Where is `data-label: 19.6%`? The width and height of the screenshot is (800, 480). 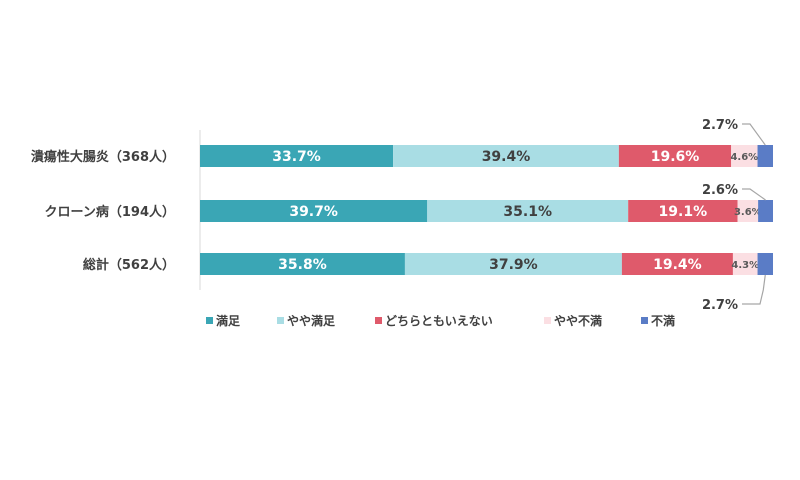
data-label: 19.6% is located at coordinates (675, 157).